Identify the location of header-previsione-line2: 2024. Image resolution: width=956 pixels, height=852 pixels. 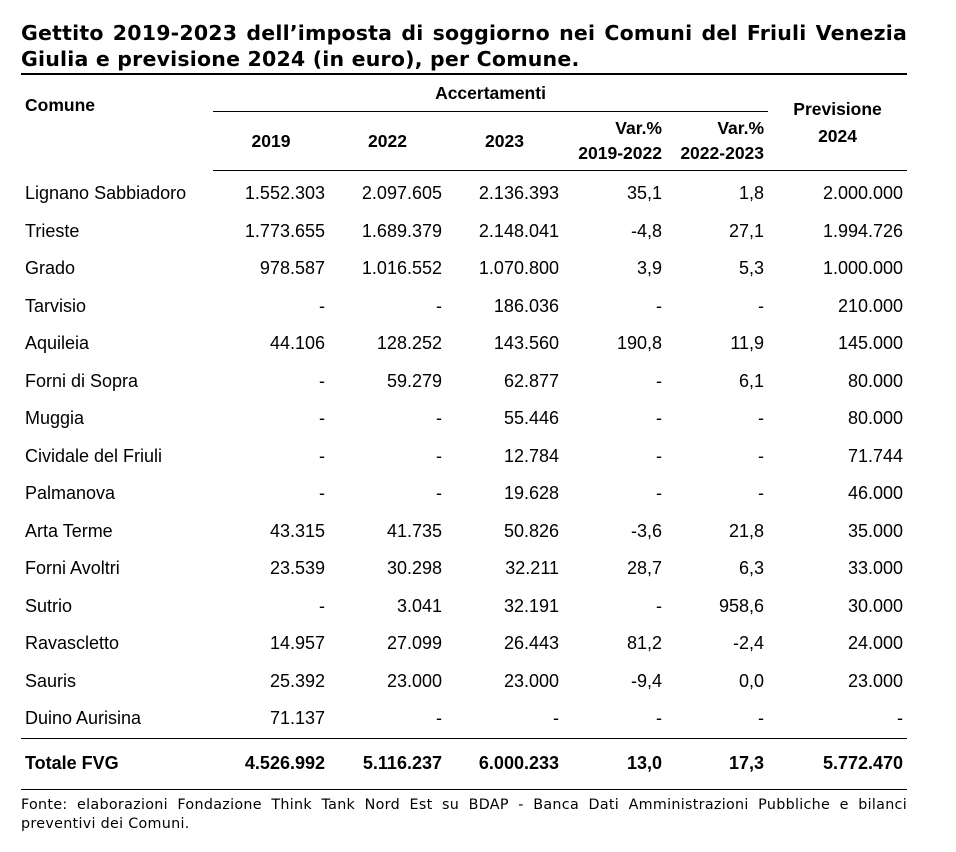
(837, 135).